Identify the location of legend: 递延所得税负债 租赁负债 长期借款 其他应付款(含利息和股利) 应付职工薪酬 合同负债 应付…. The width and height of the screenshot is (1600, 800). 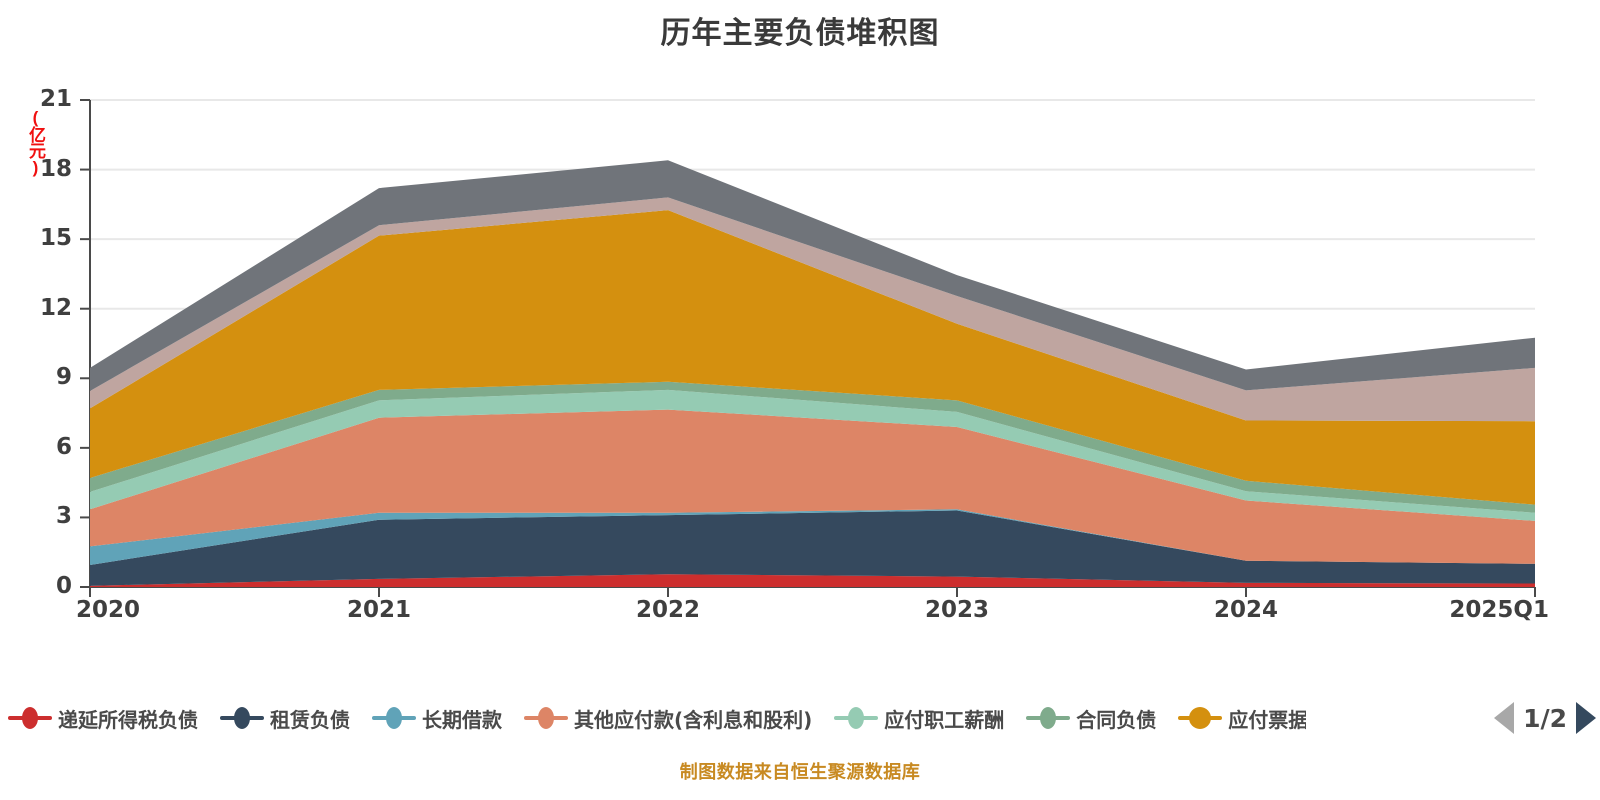
(800, 718).